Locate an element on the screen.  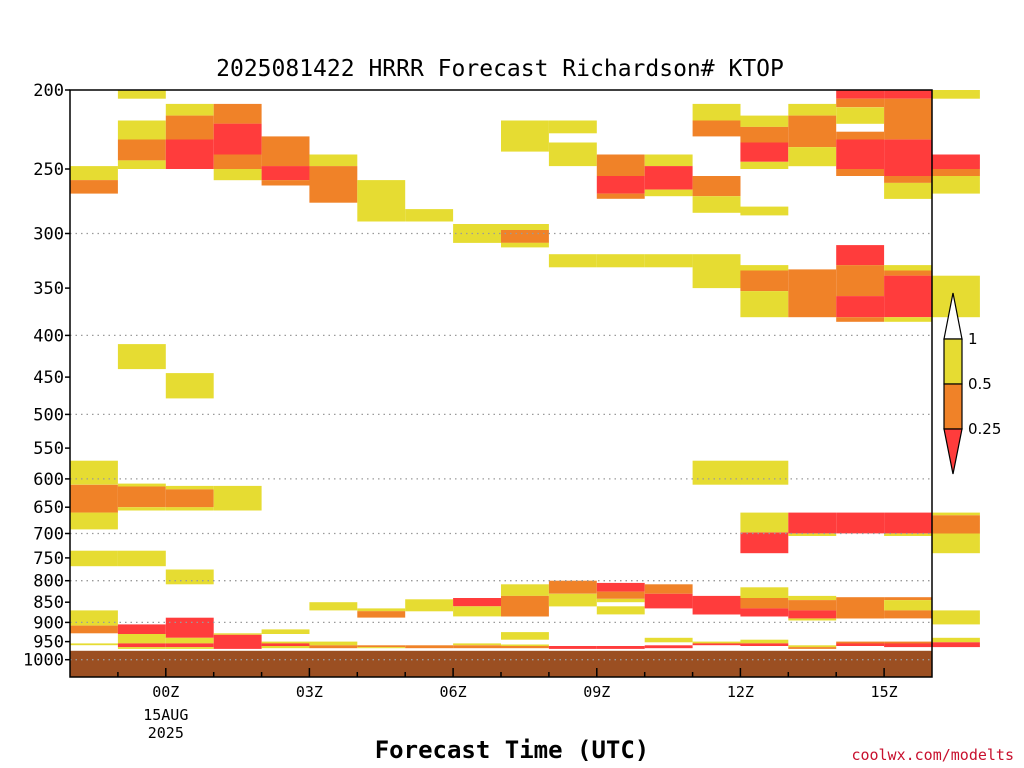
colorbar-label: 0.5 is located at coordinates (980, 384).